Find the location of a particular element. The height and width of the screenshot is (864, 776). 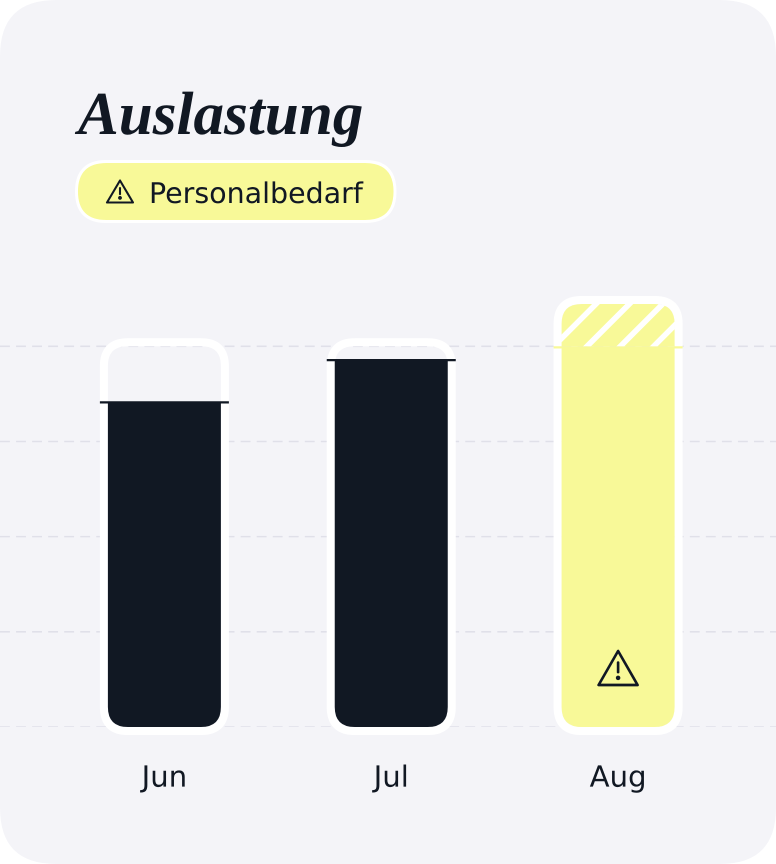

bar is located at coordinates (618, 325).